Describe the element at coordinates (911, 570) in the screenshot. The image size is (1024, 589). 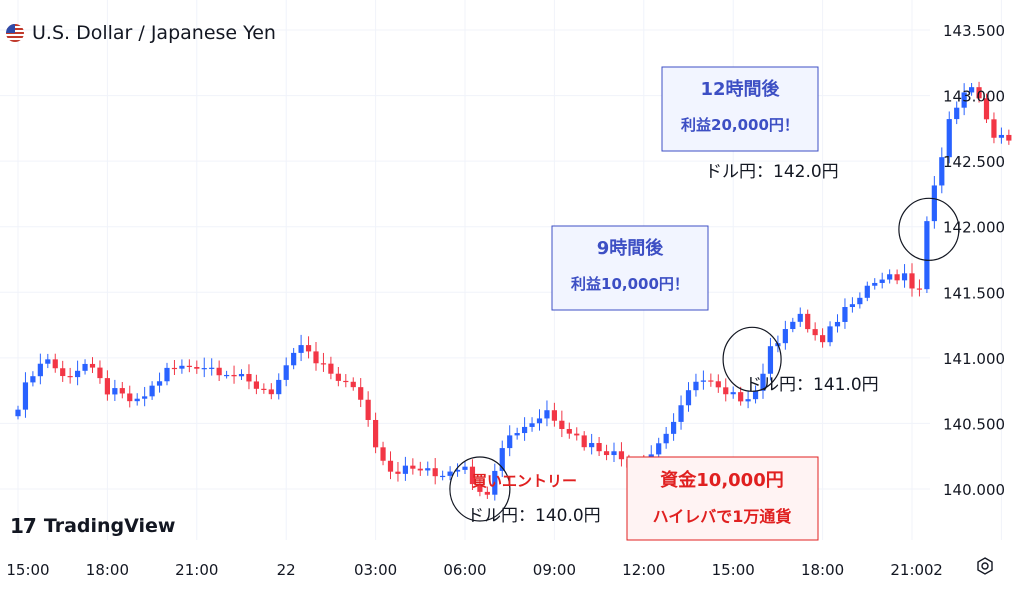
I see `x-tick-label: 21:00` at that location.